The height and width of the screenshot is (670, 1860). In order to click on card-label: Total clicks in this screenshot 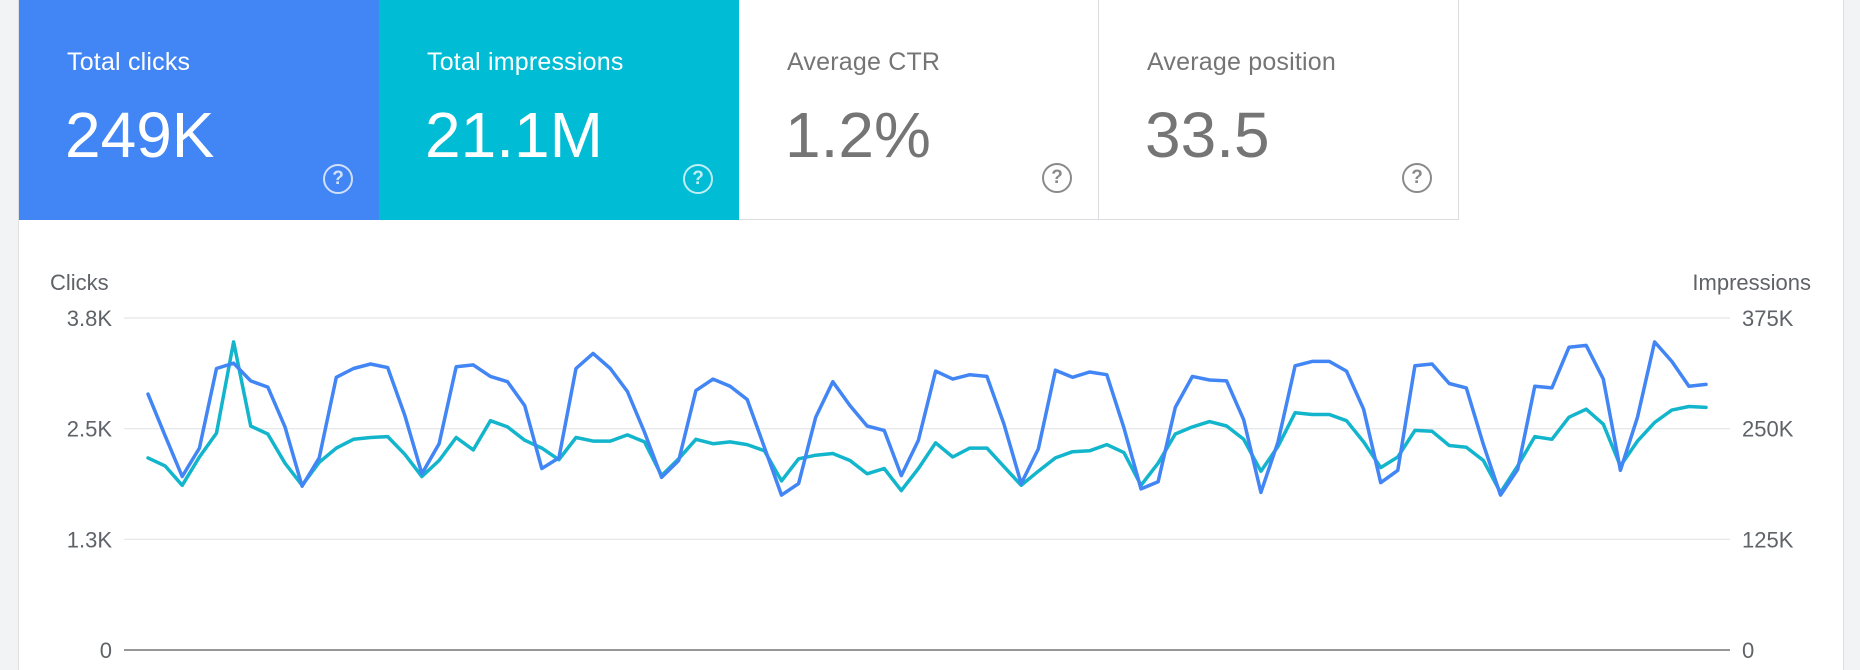, I will do `click(129, 62)`.